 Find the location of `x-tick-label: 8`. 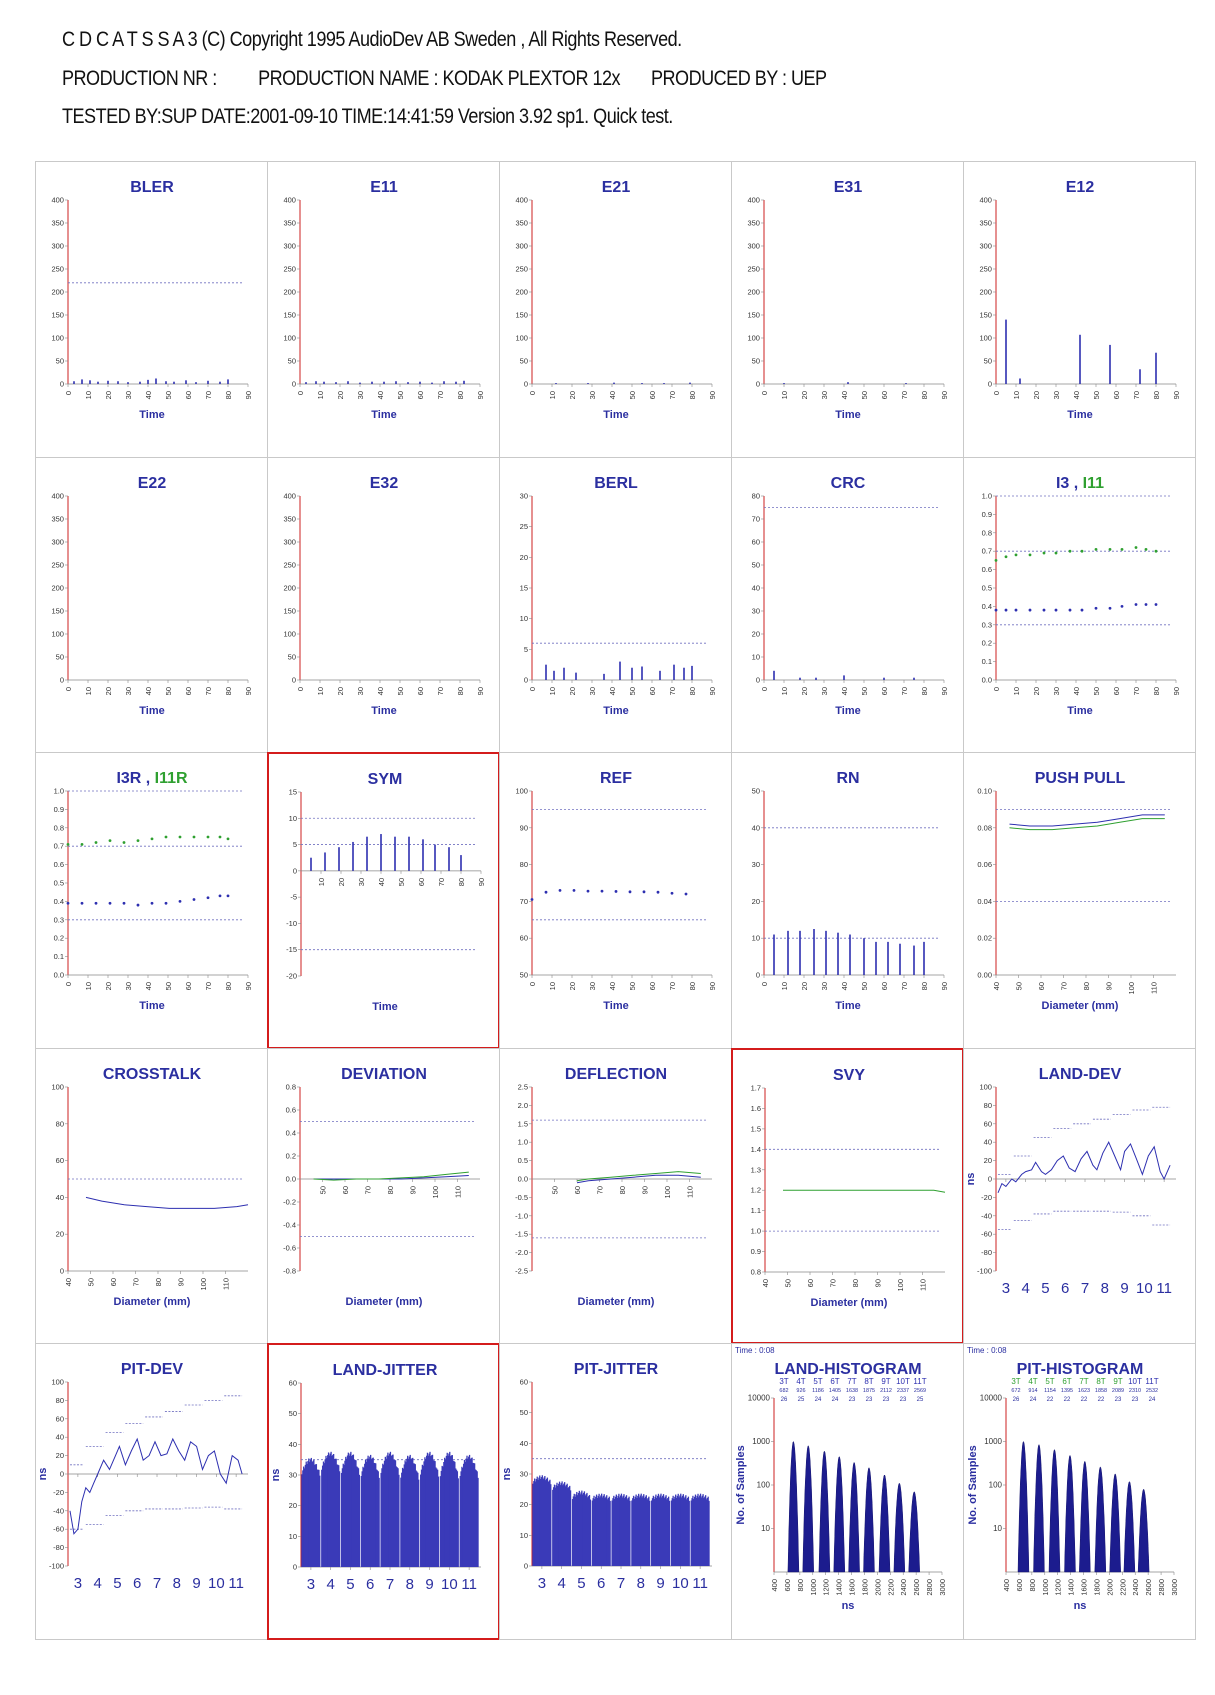

x-tick-label: 8 is located at coordinates (410, 1584).